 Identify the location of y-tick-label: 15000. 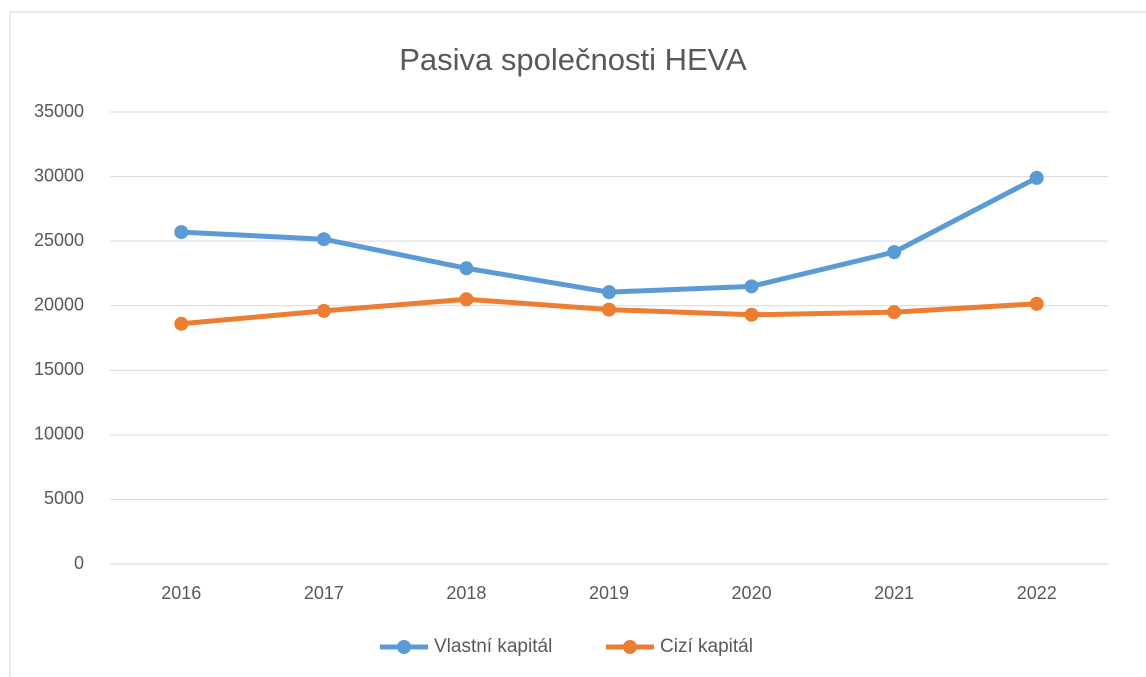
(59, 369).